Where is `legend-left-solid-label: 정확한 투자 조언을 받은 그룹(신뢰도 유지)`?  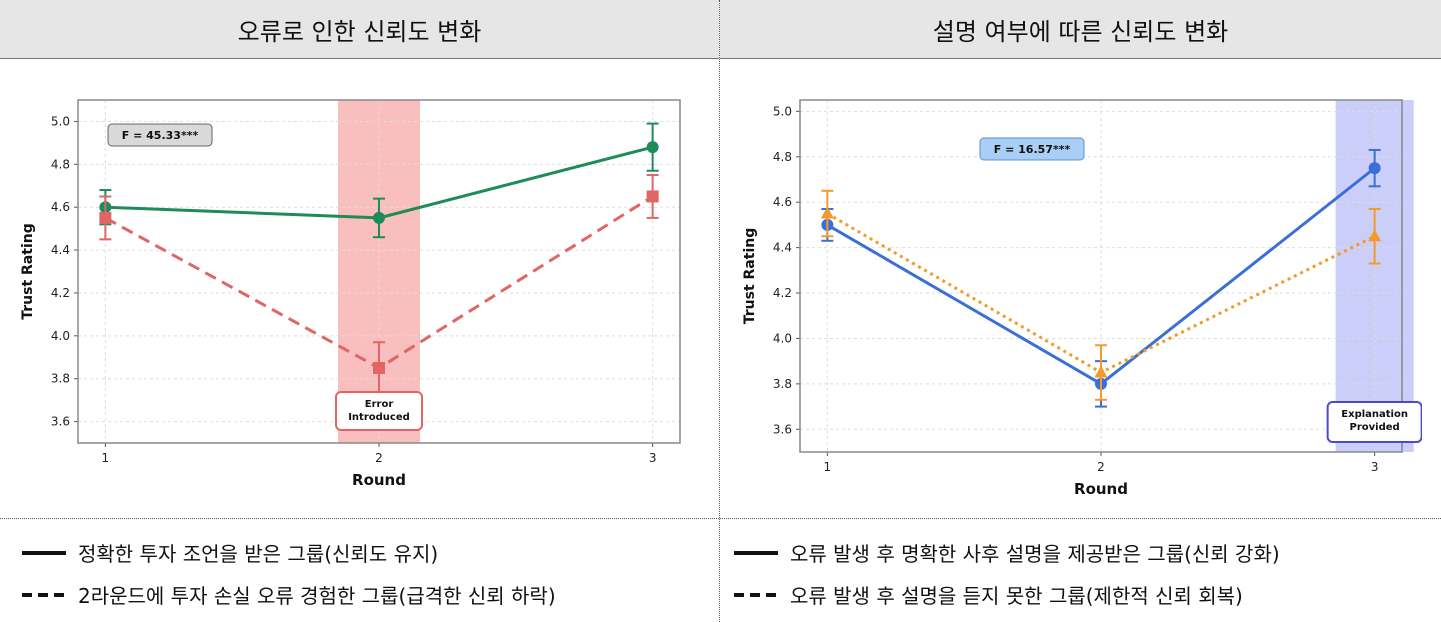 legend-left-solid-label: 정확한 투자 조언을 받은 그룹(신뢰도 유지) is located at coordinates (258, 554).